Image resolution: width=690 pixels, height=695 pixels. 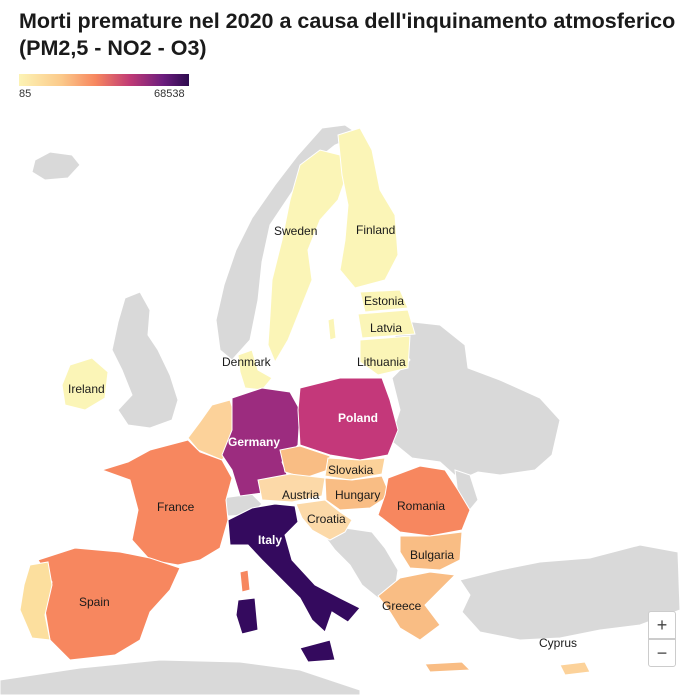 What do you see at coordinates (317, 651) in the screenshot?
I see `country-italy-sicily` at bounding box center [317, 651].